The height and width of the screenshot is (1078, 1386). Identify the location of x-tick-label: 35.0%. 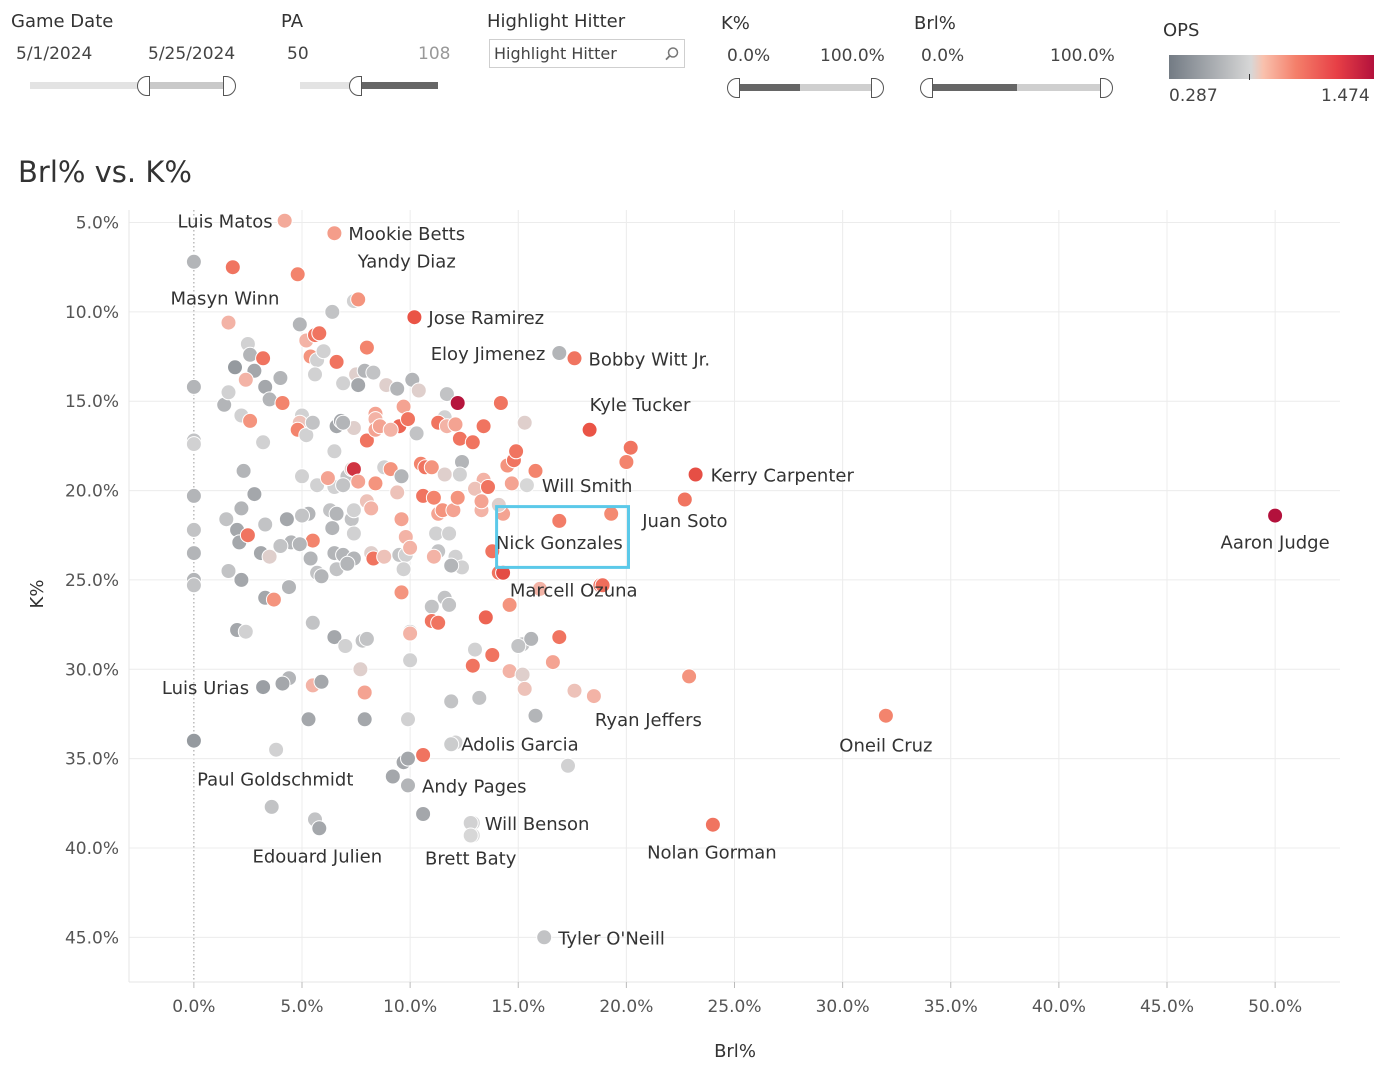
(951, 1007).